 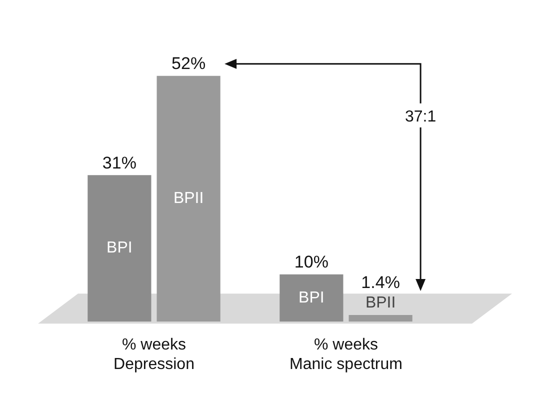 I want to click on series-label: BPI, so click(x=311, y=297).